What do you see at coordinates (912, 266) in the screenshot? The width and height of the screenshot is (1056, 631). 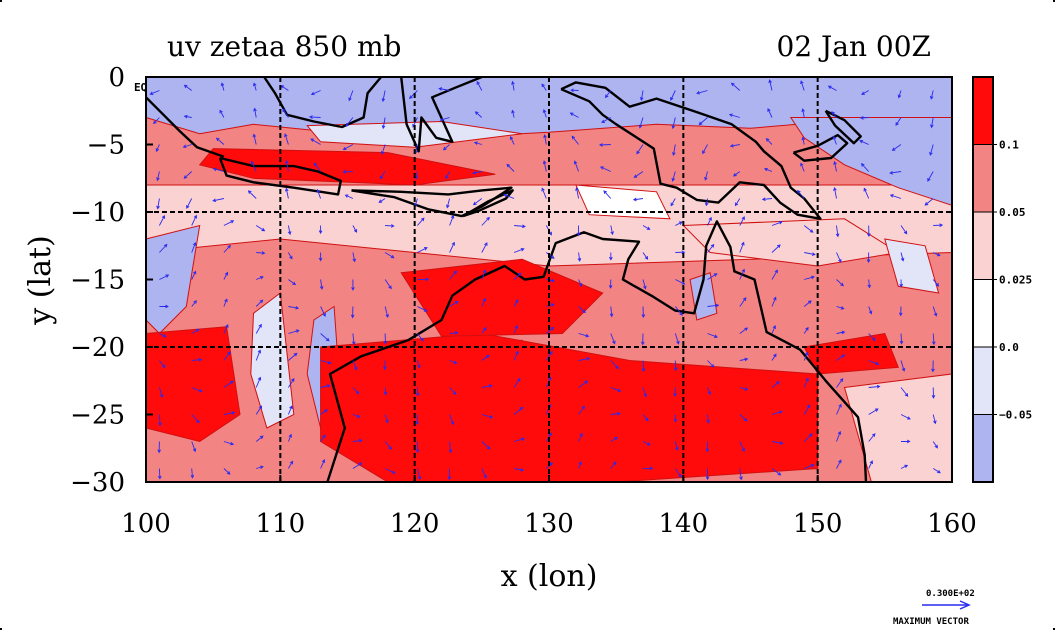 I see `field-patch-lightblue-se` at bounding box center [912, 266].